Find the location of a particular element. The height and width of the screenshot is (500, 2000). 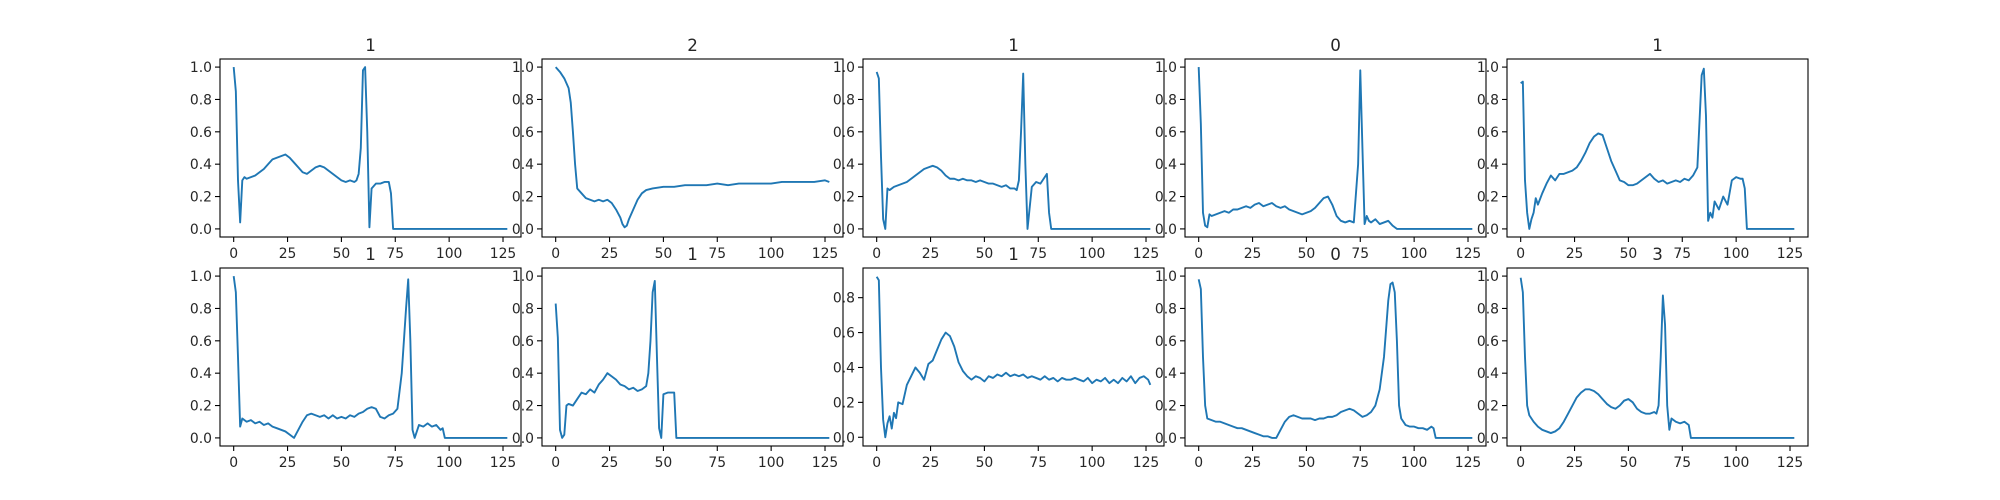

subplot-title: 3 is located at coordinates (1657, 254).